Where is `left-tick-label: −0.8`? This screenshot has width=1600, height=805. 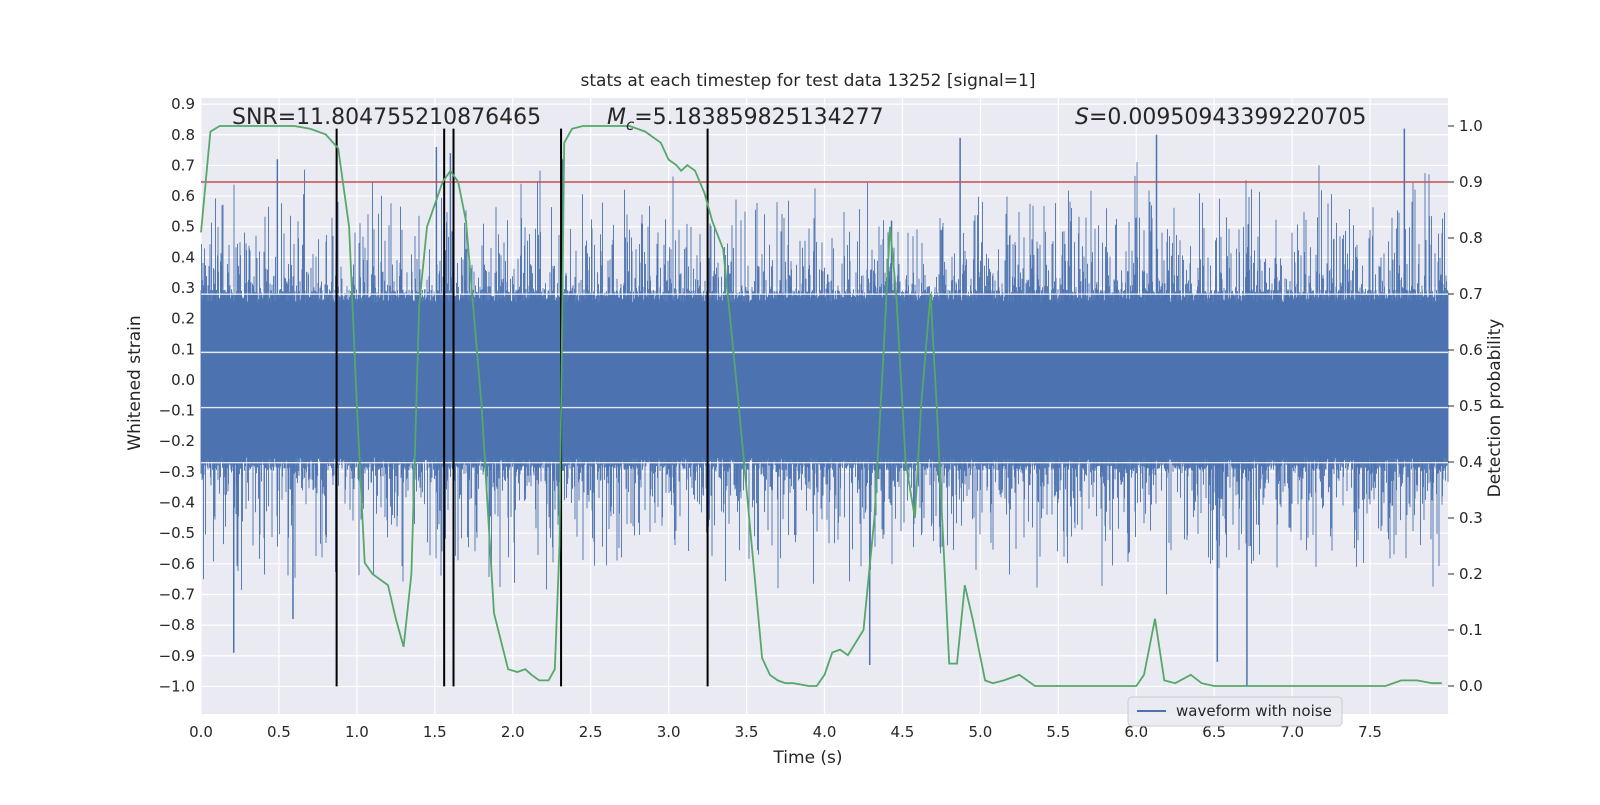 left-tick-label: −0.8 is located at coordinates (177, 625).